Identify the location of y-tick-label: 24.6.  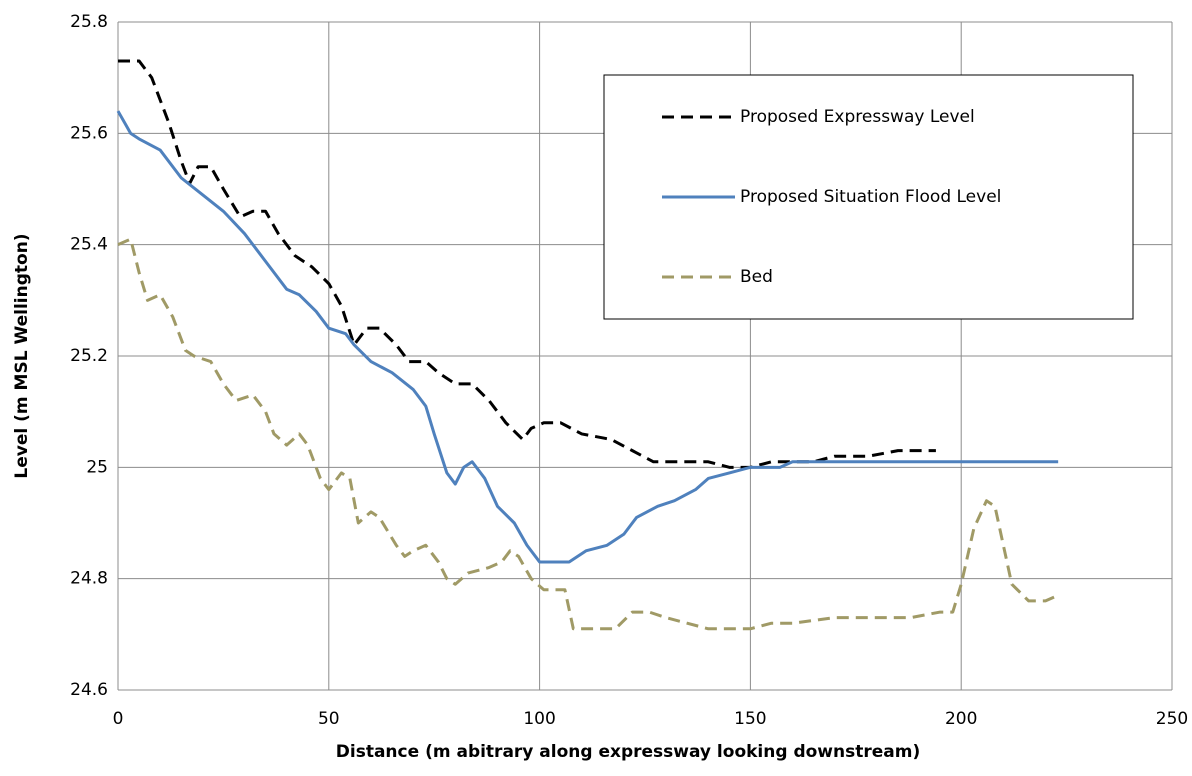
(89, 690).